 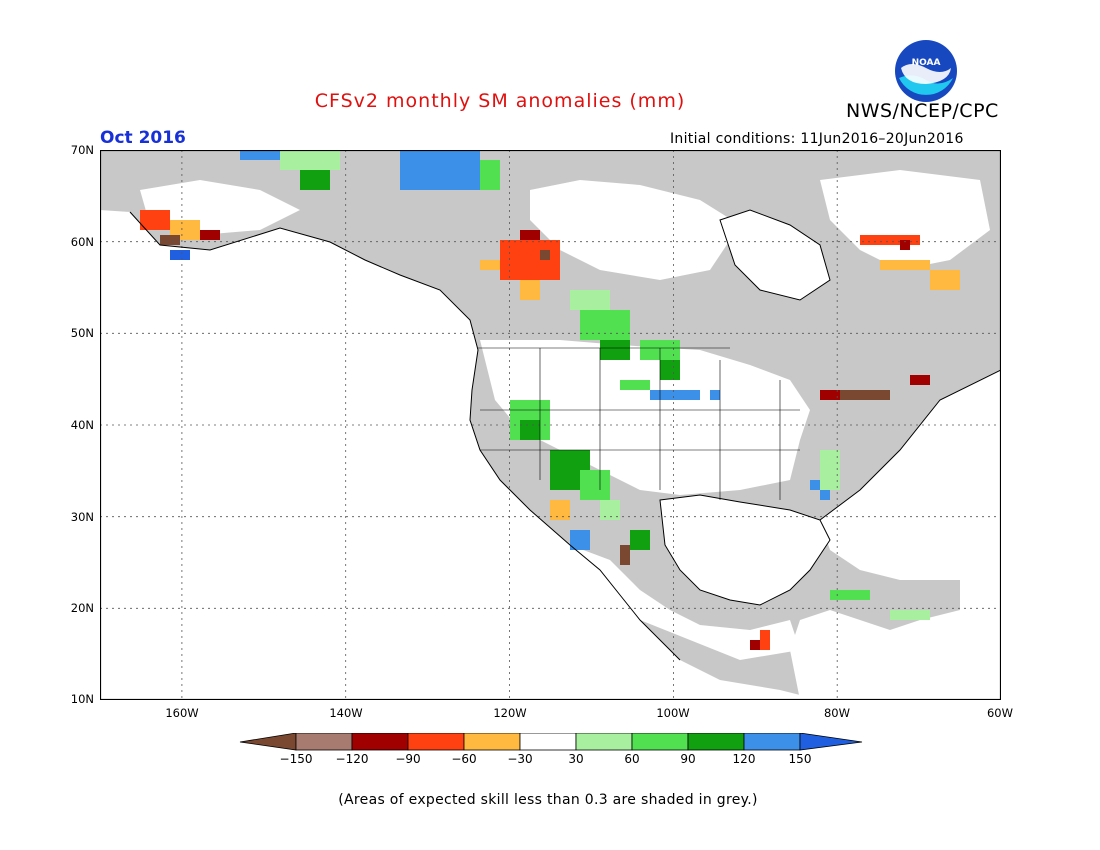 What do you see at coordinates (346, 713) in the screenshot?
I see `lon-label-140w: 140W` at bounding box center [346, 713].